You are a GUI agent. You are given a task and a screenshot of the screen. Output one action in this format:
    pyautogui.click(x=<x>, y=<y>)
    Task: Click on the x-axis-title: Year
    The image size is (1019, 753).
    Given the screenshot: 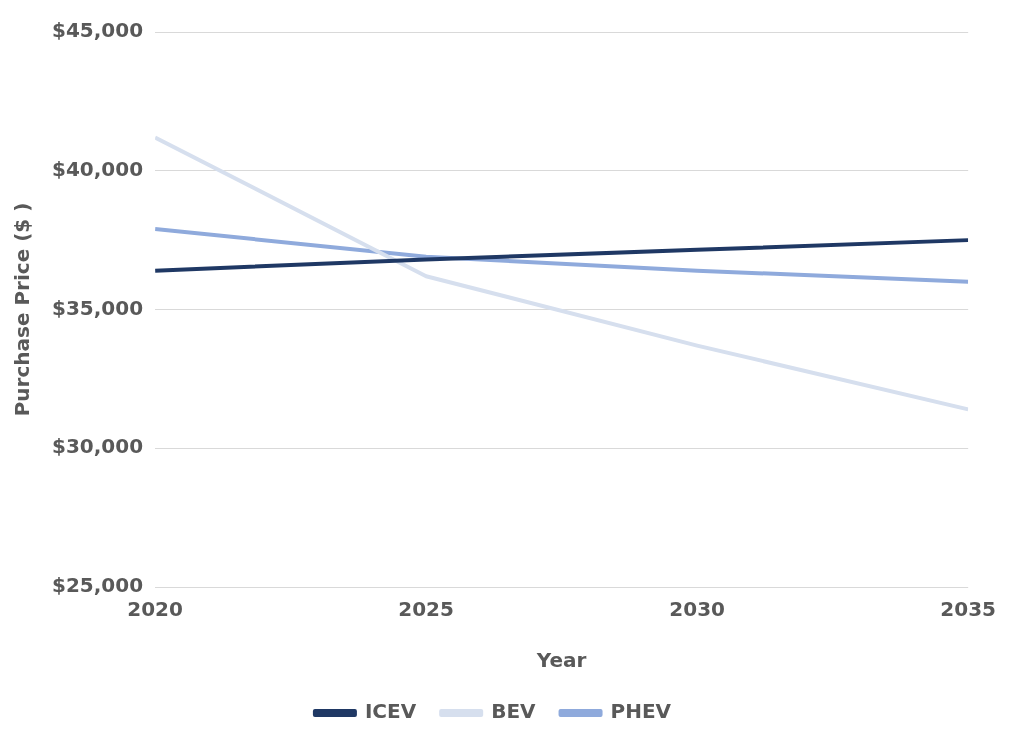 What is the action you would take?
    pyautogui.click(x=561, y=660)
    